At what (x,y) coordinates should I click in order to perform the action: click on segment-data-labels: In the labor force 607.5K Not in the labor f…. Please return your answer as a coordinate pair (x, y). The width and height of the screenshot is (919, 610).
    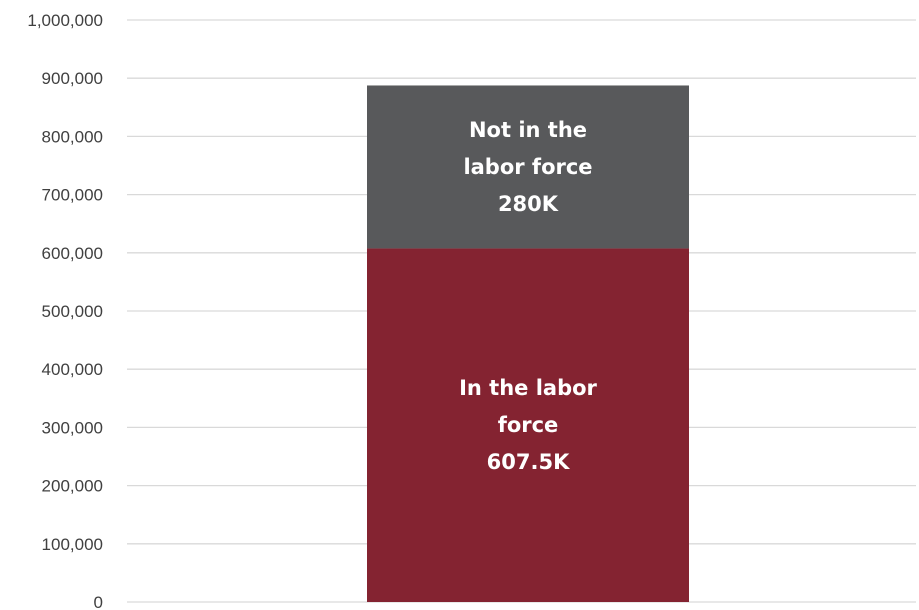
    Looking at the image, I should click on (528, 296).